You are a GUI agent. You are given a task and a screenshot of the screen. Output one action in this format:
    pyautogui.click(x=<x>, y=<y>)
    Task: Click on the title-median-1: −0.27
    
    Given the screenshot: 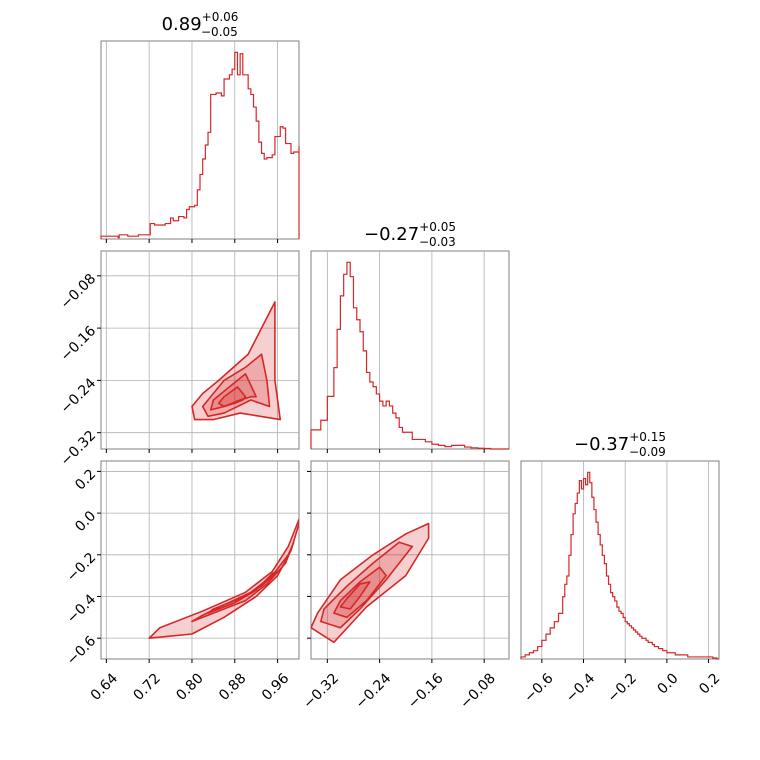 What is the action you would take?
    pyautogui.click(x=391, y=234)
    